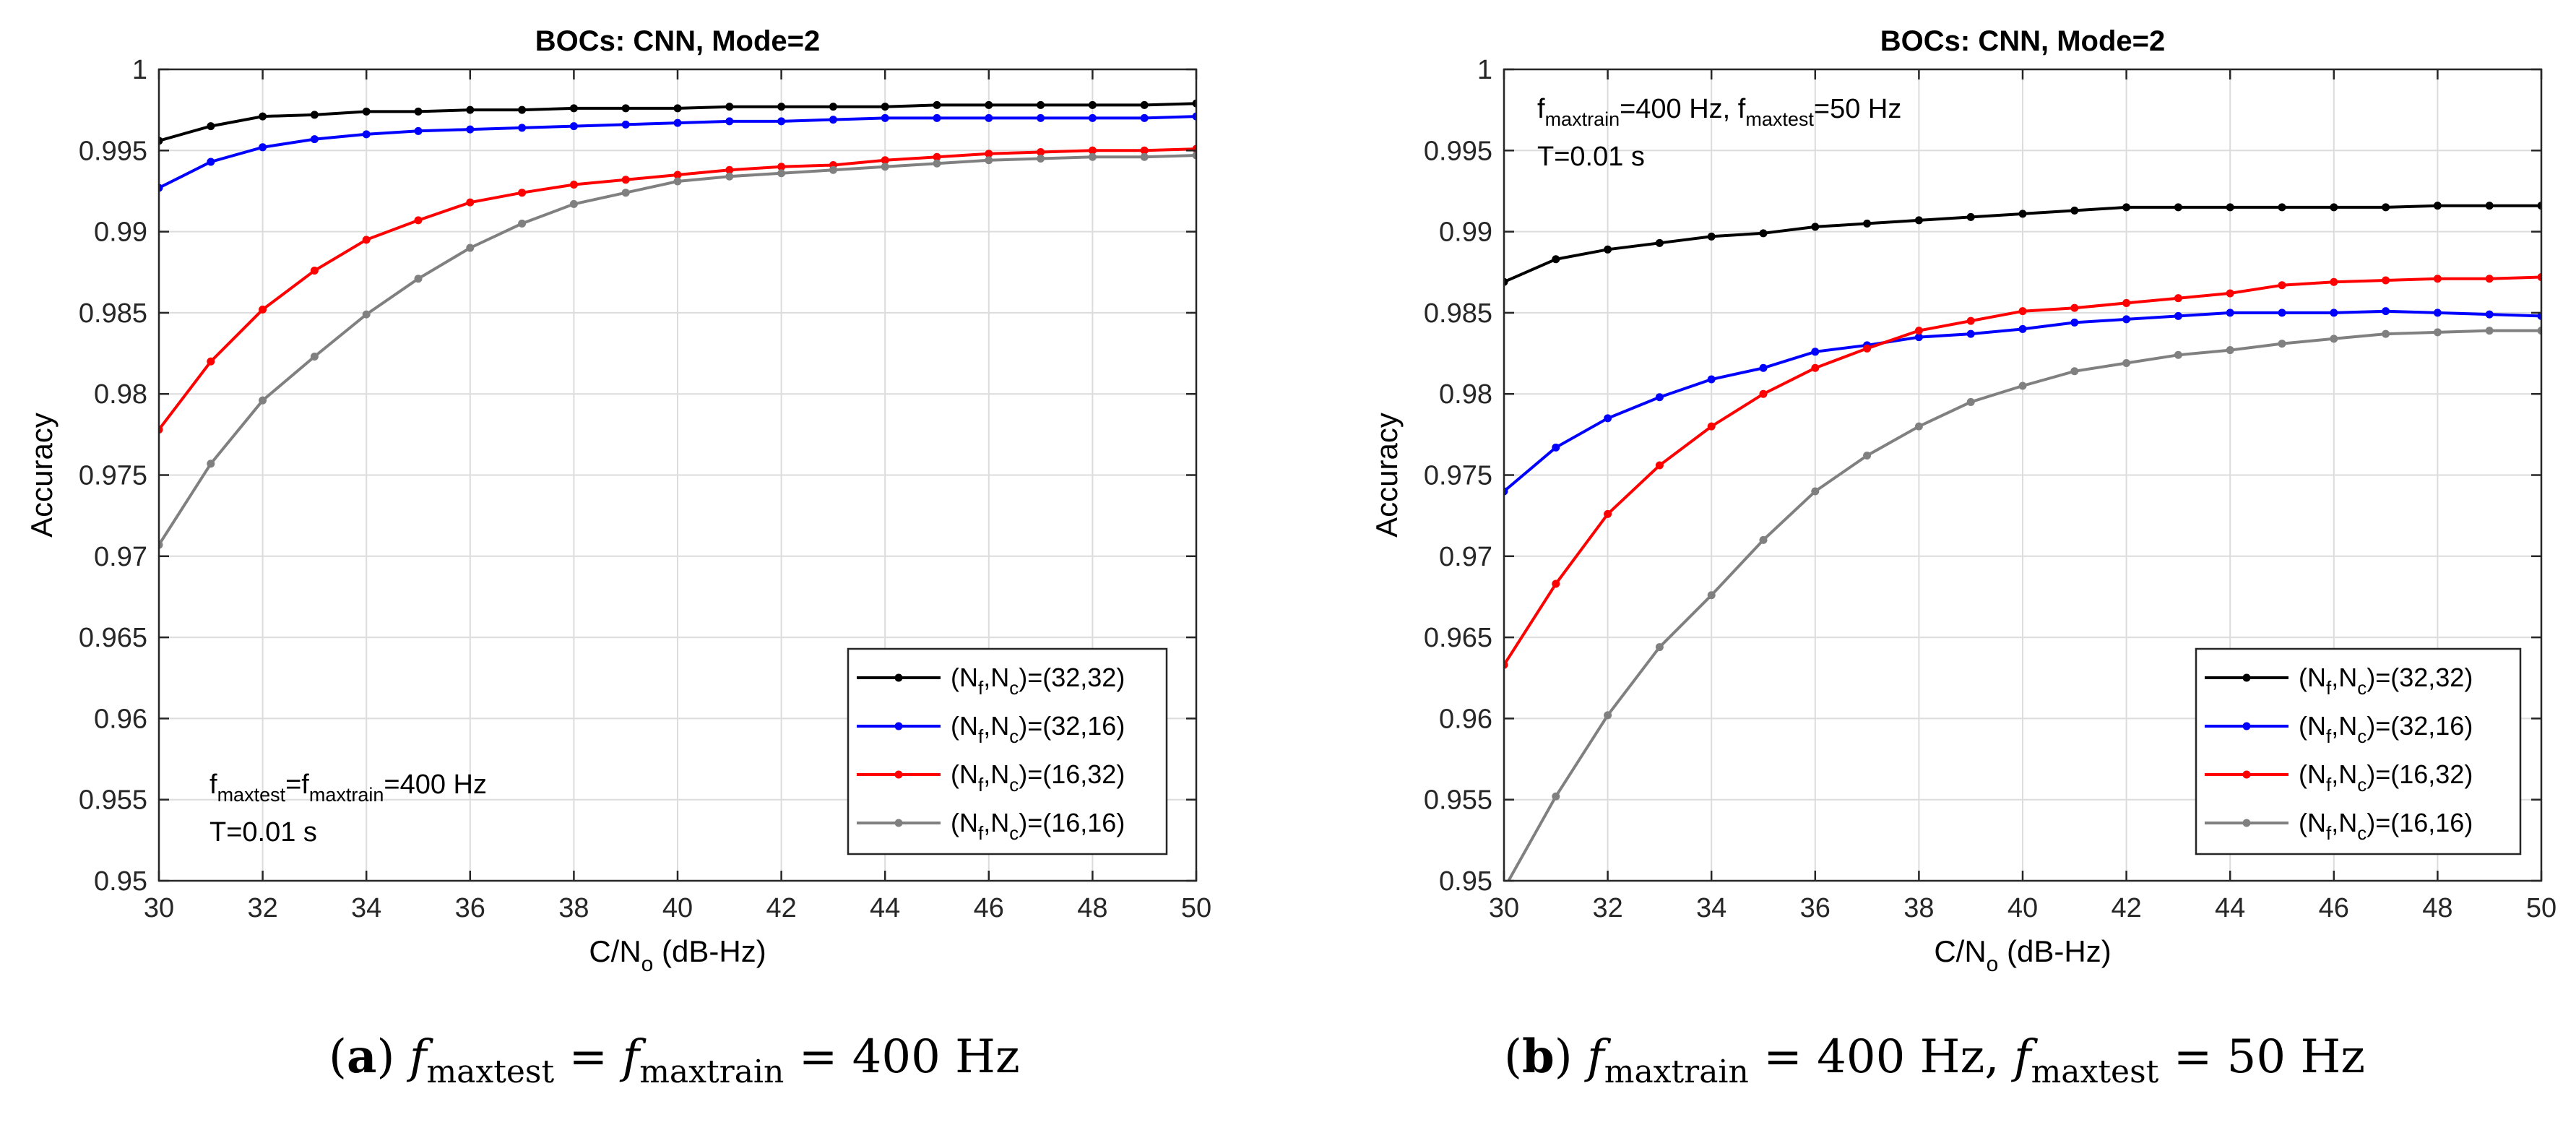 This screenshot has height=1125, width=2576. Describe the element at coordinates (2022, 955) in the screenshot. I see `x-axis-label: C/No (dB-Hz)` at that location.